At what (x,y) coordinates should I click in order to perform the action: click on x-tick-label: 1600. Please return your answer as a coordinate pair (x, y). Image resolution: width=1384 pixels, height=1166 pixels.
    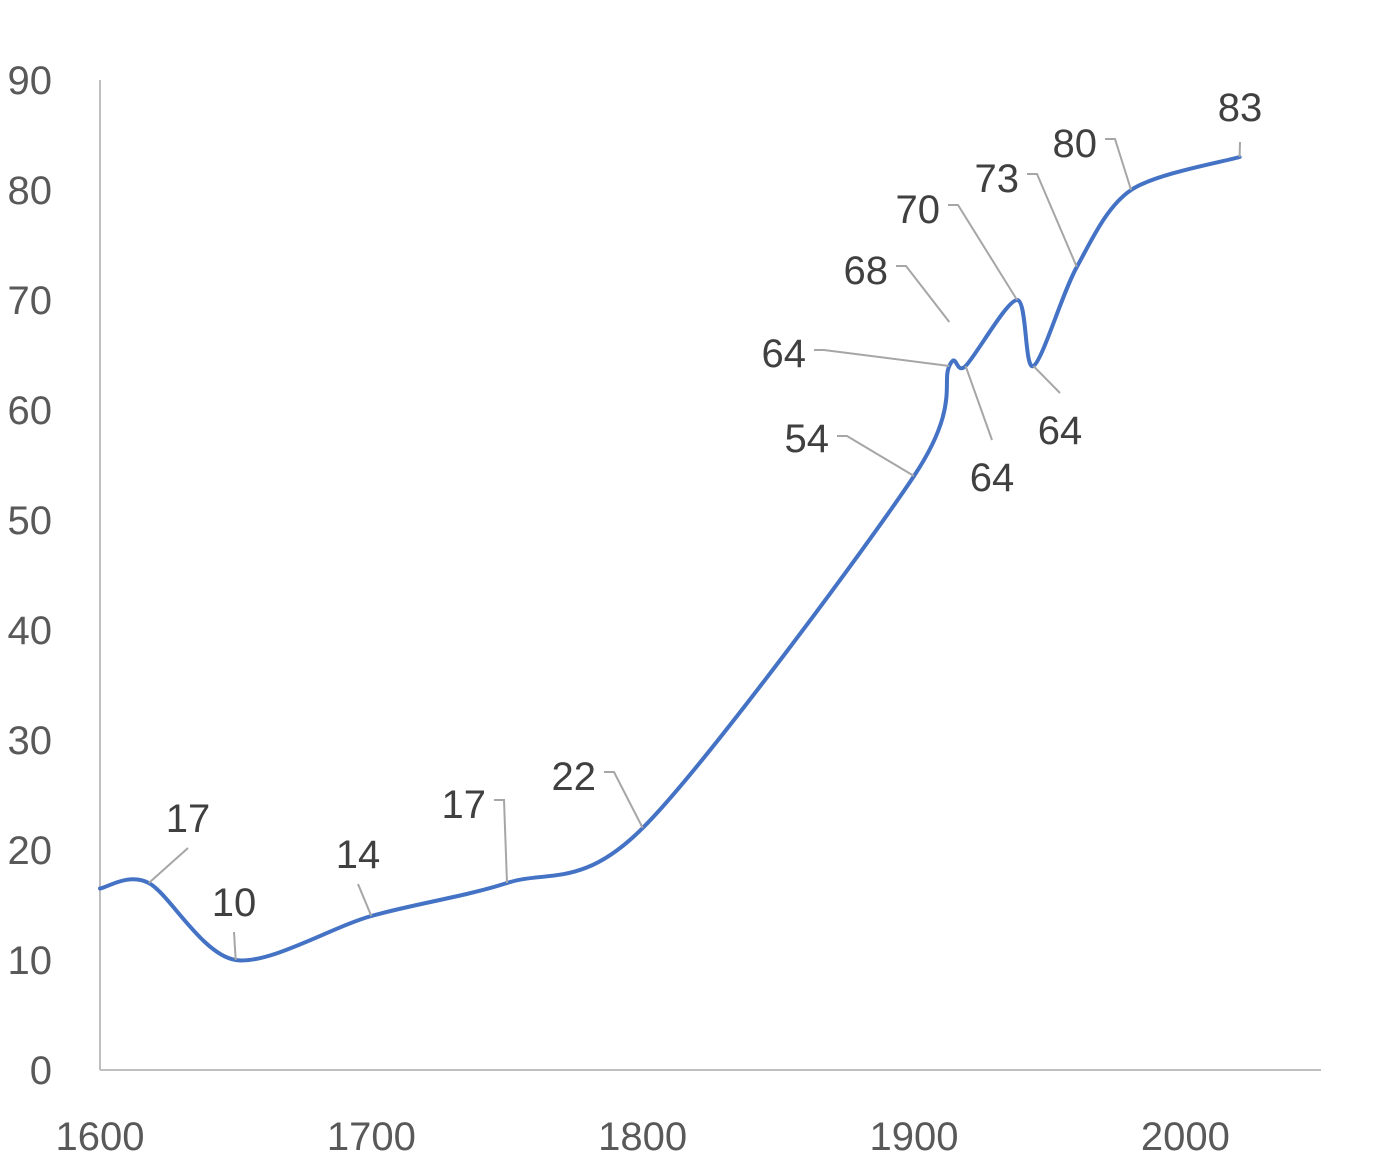
    Looking at the image, I should click on (100, 1137).